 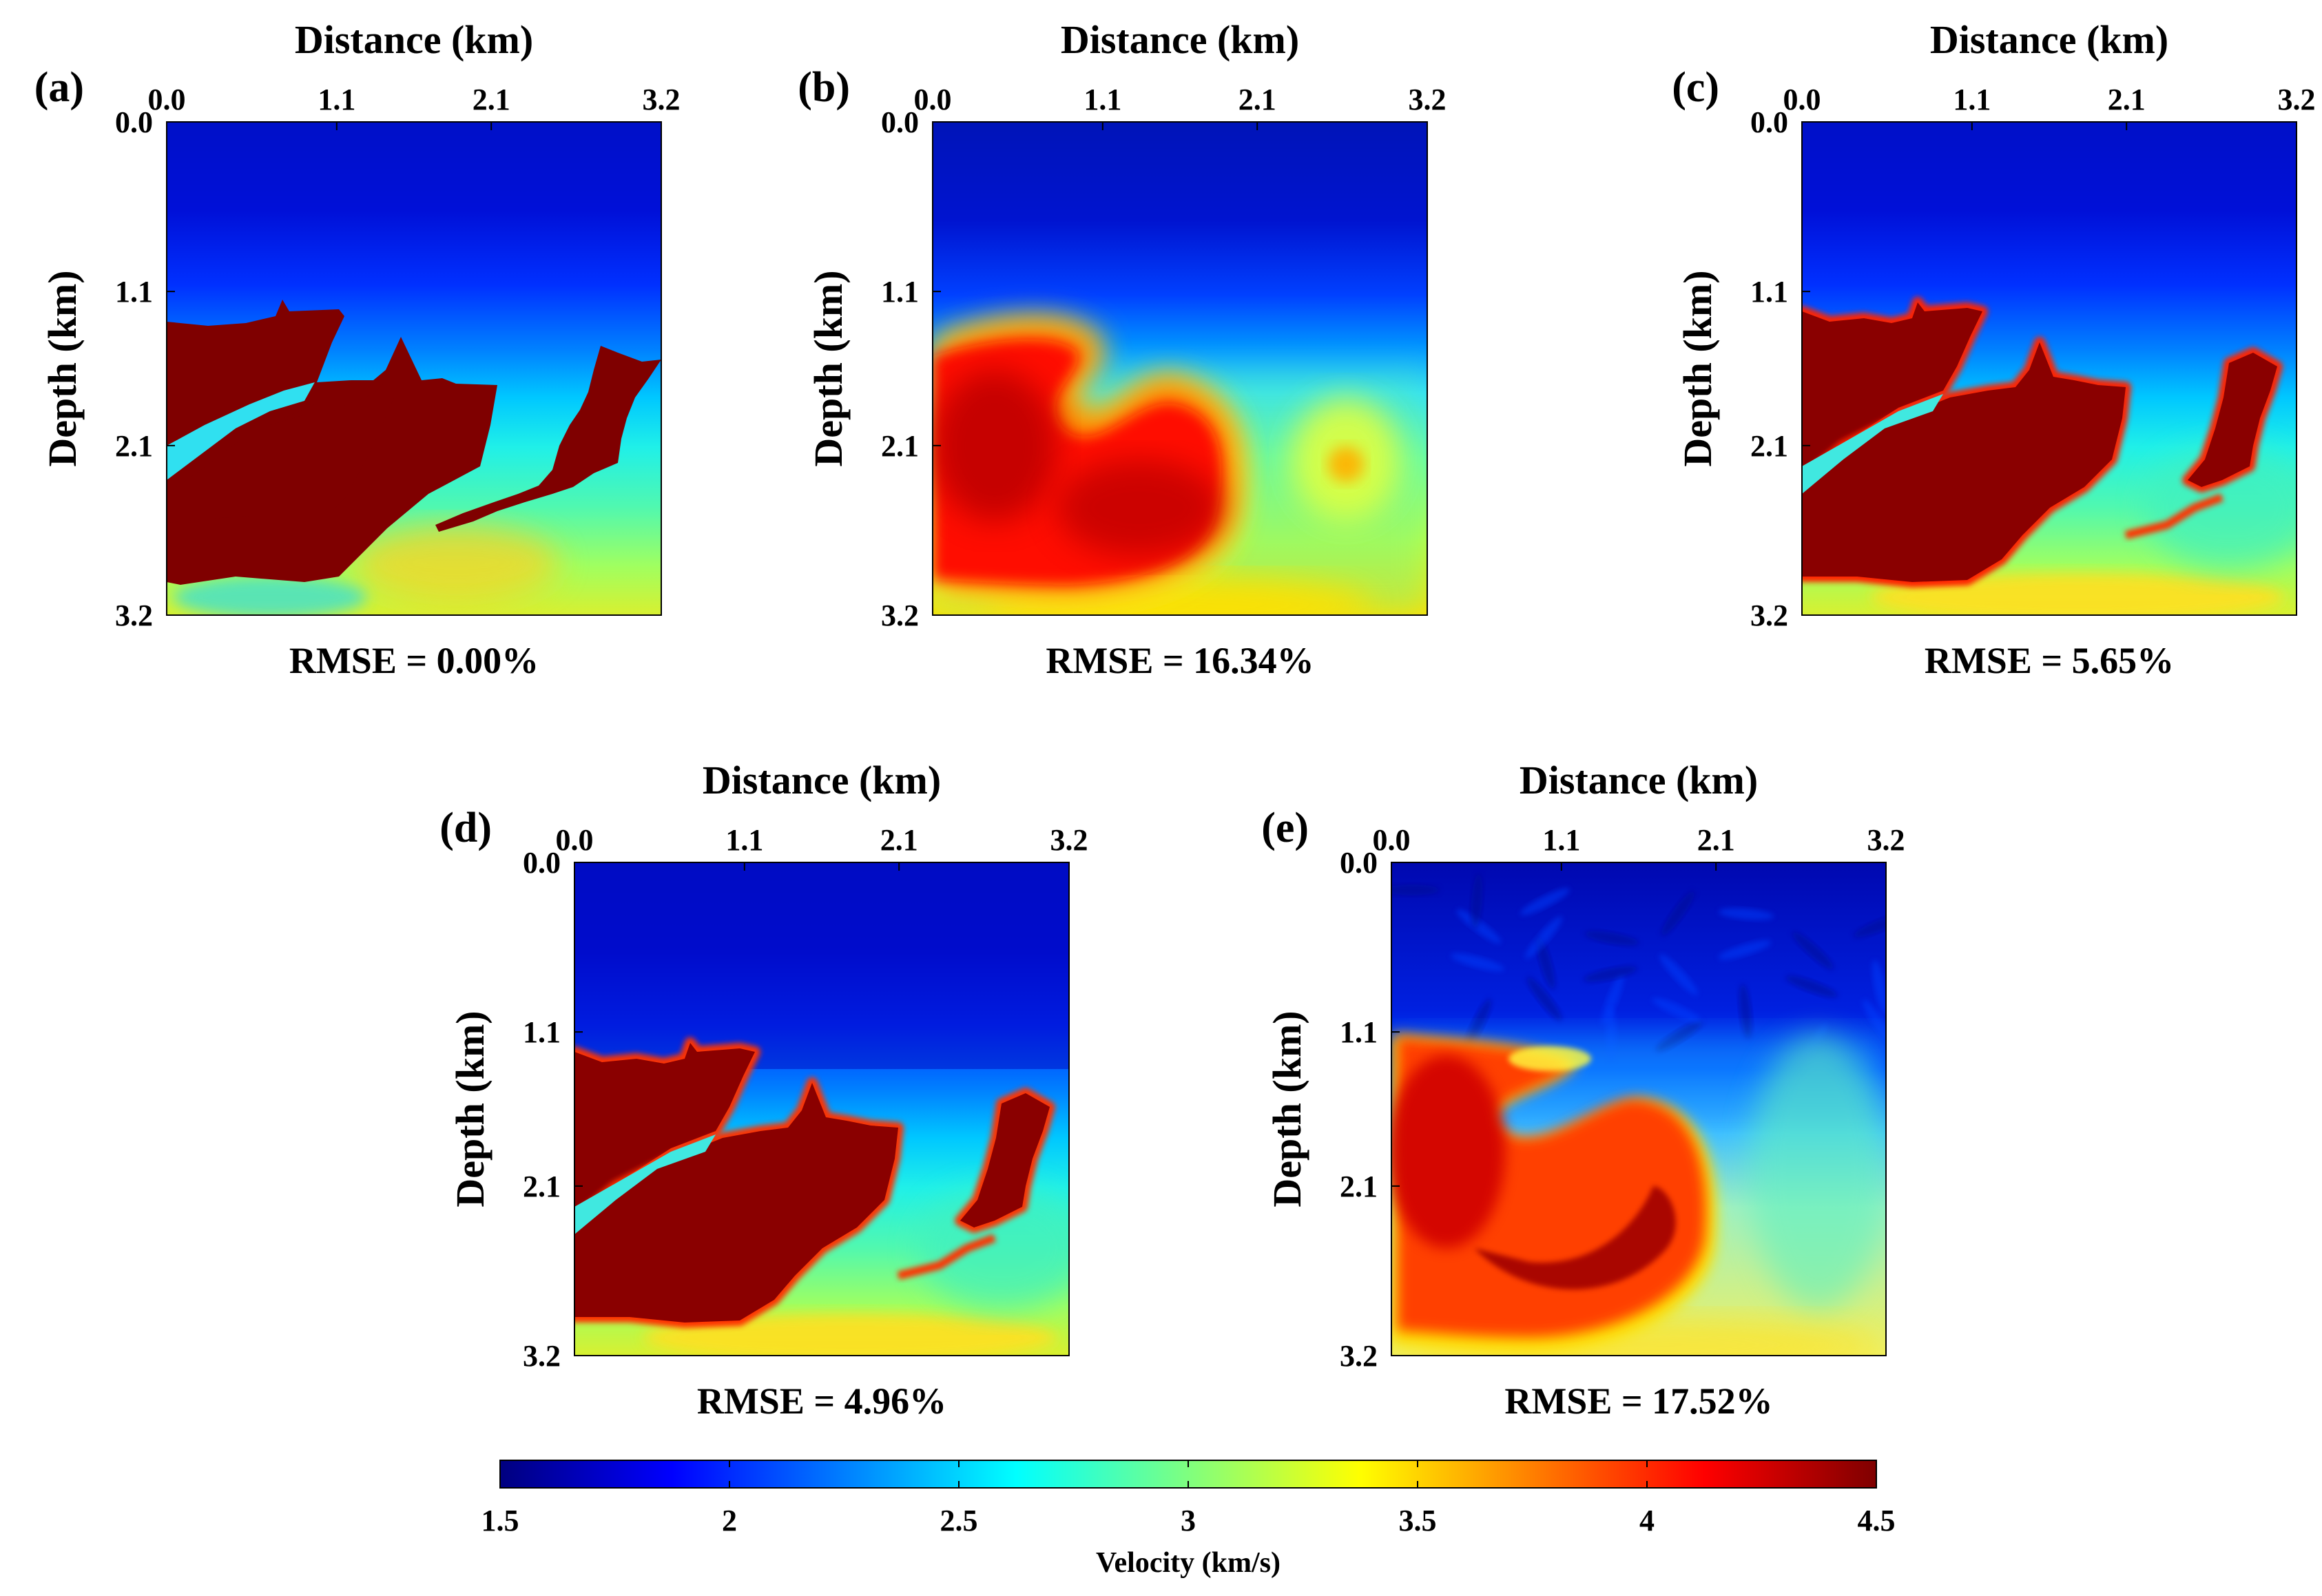 I want to click on salt-reconstruction, so click(x=2042, y=442).